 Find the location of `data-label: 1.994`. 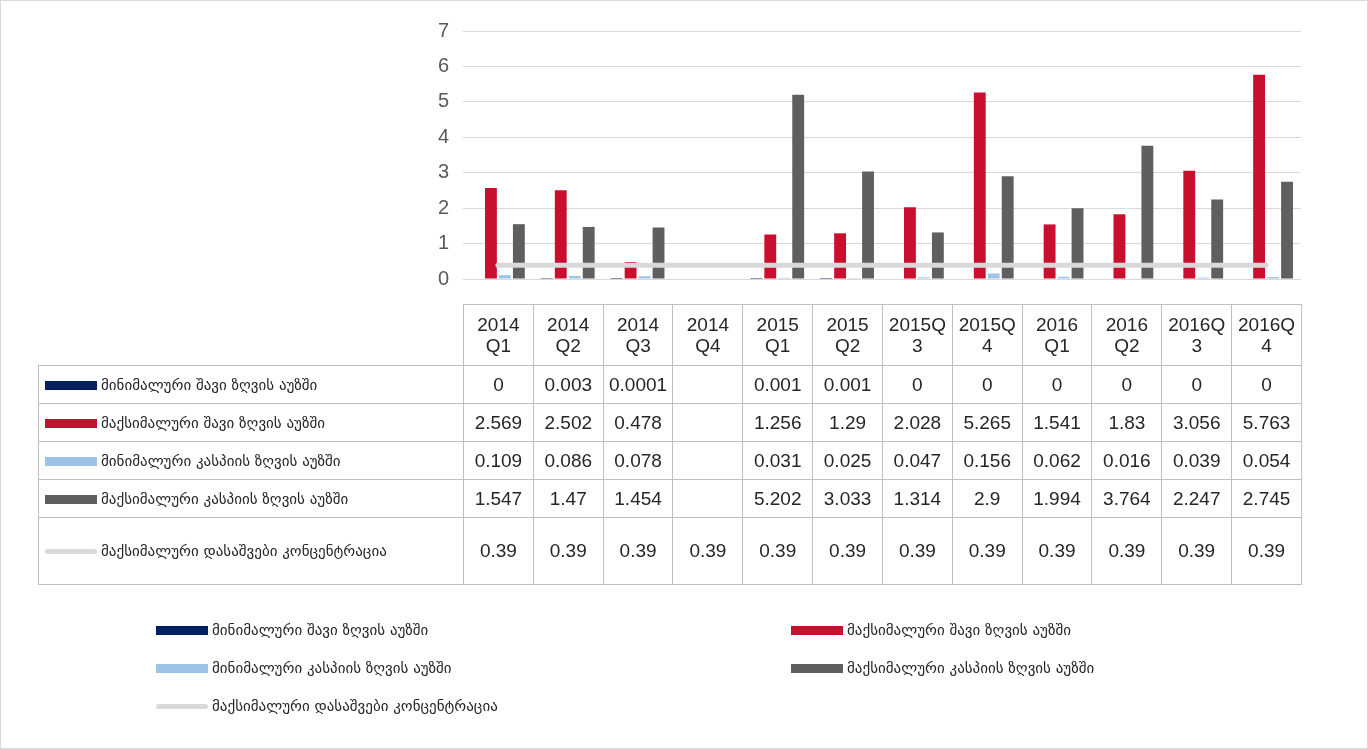

data-label: 1.994 is located at coordinates (1057, 498).